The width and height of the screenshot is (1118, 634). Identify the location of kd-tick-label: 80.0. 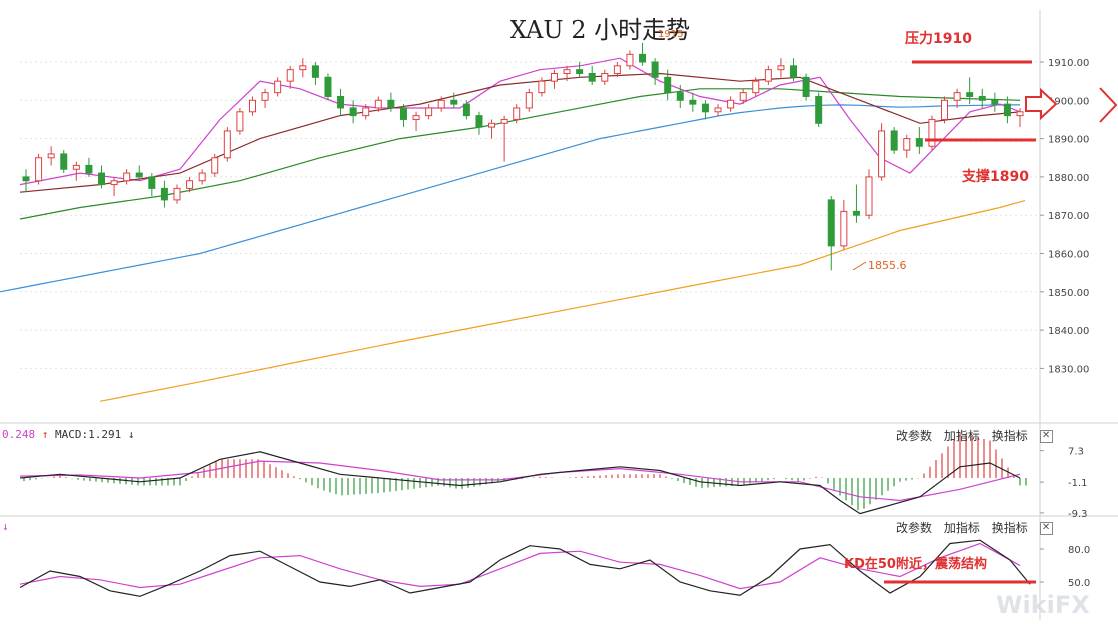
(1079, 550).